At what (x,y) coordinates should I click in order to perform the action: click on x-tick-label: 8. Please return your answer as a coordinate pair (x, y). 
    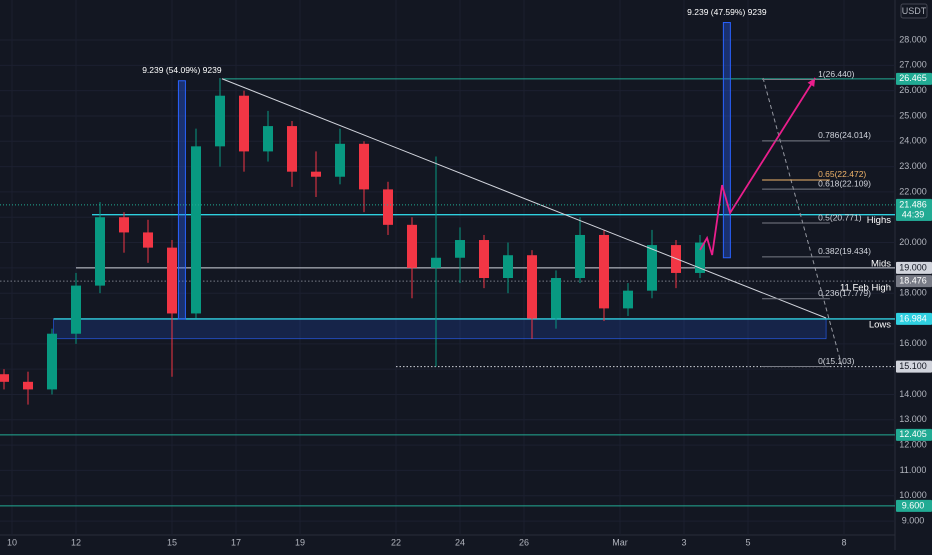
    Looking at the image, I should click on (843, 542).